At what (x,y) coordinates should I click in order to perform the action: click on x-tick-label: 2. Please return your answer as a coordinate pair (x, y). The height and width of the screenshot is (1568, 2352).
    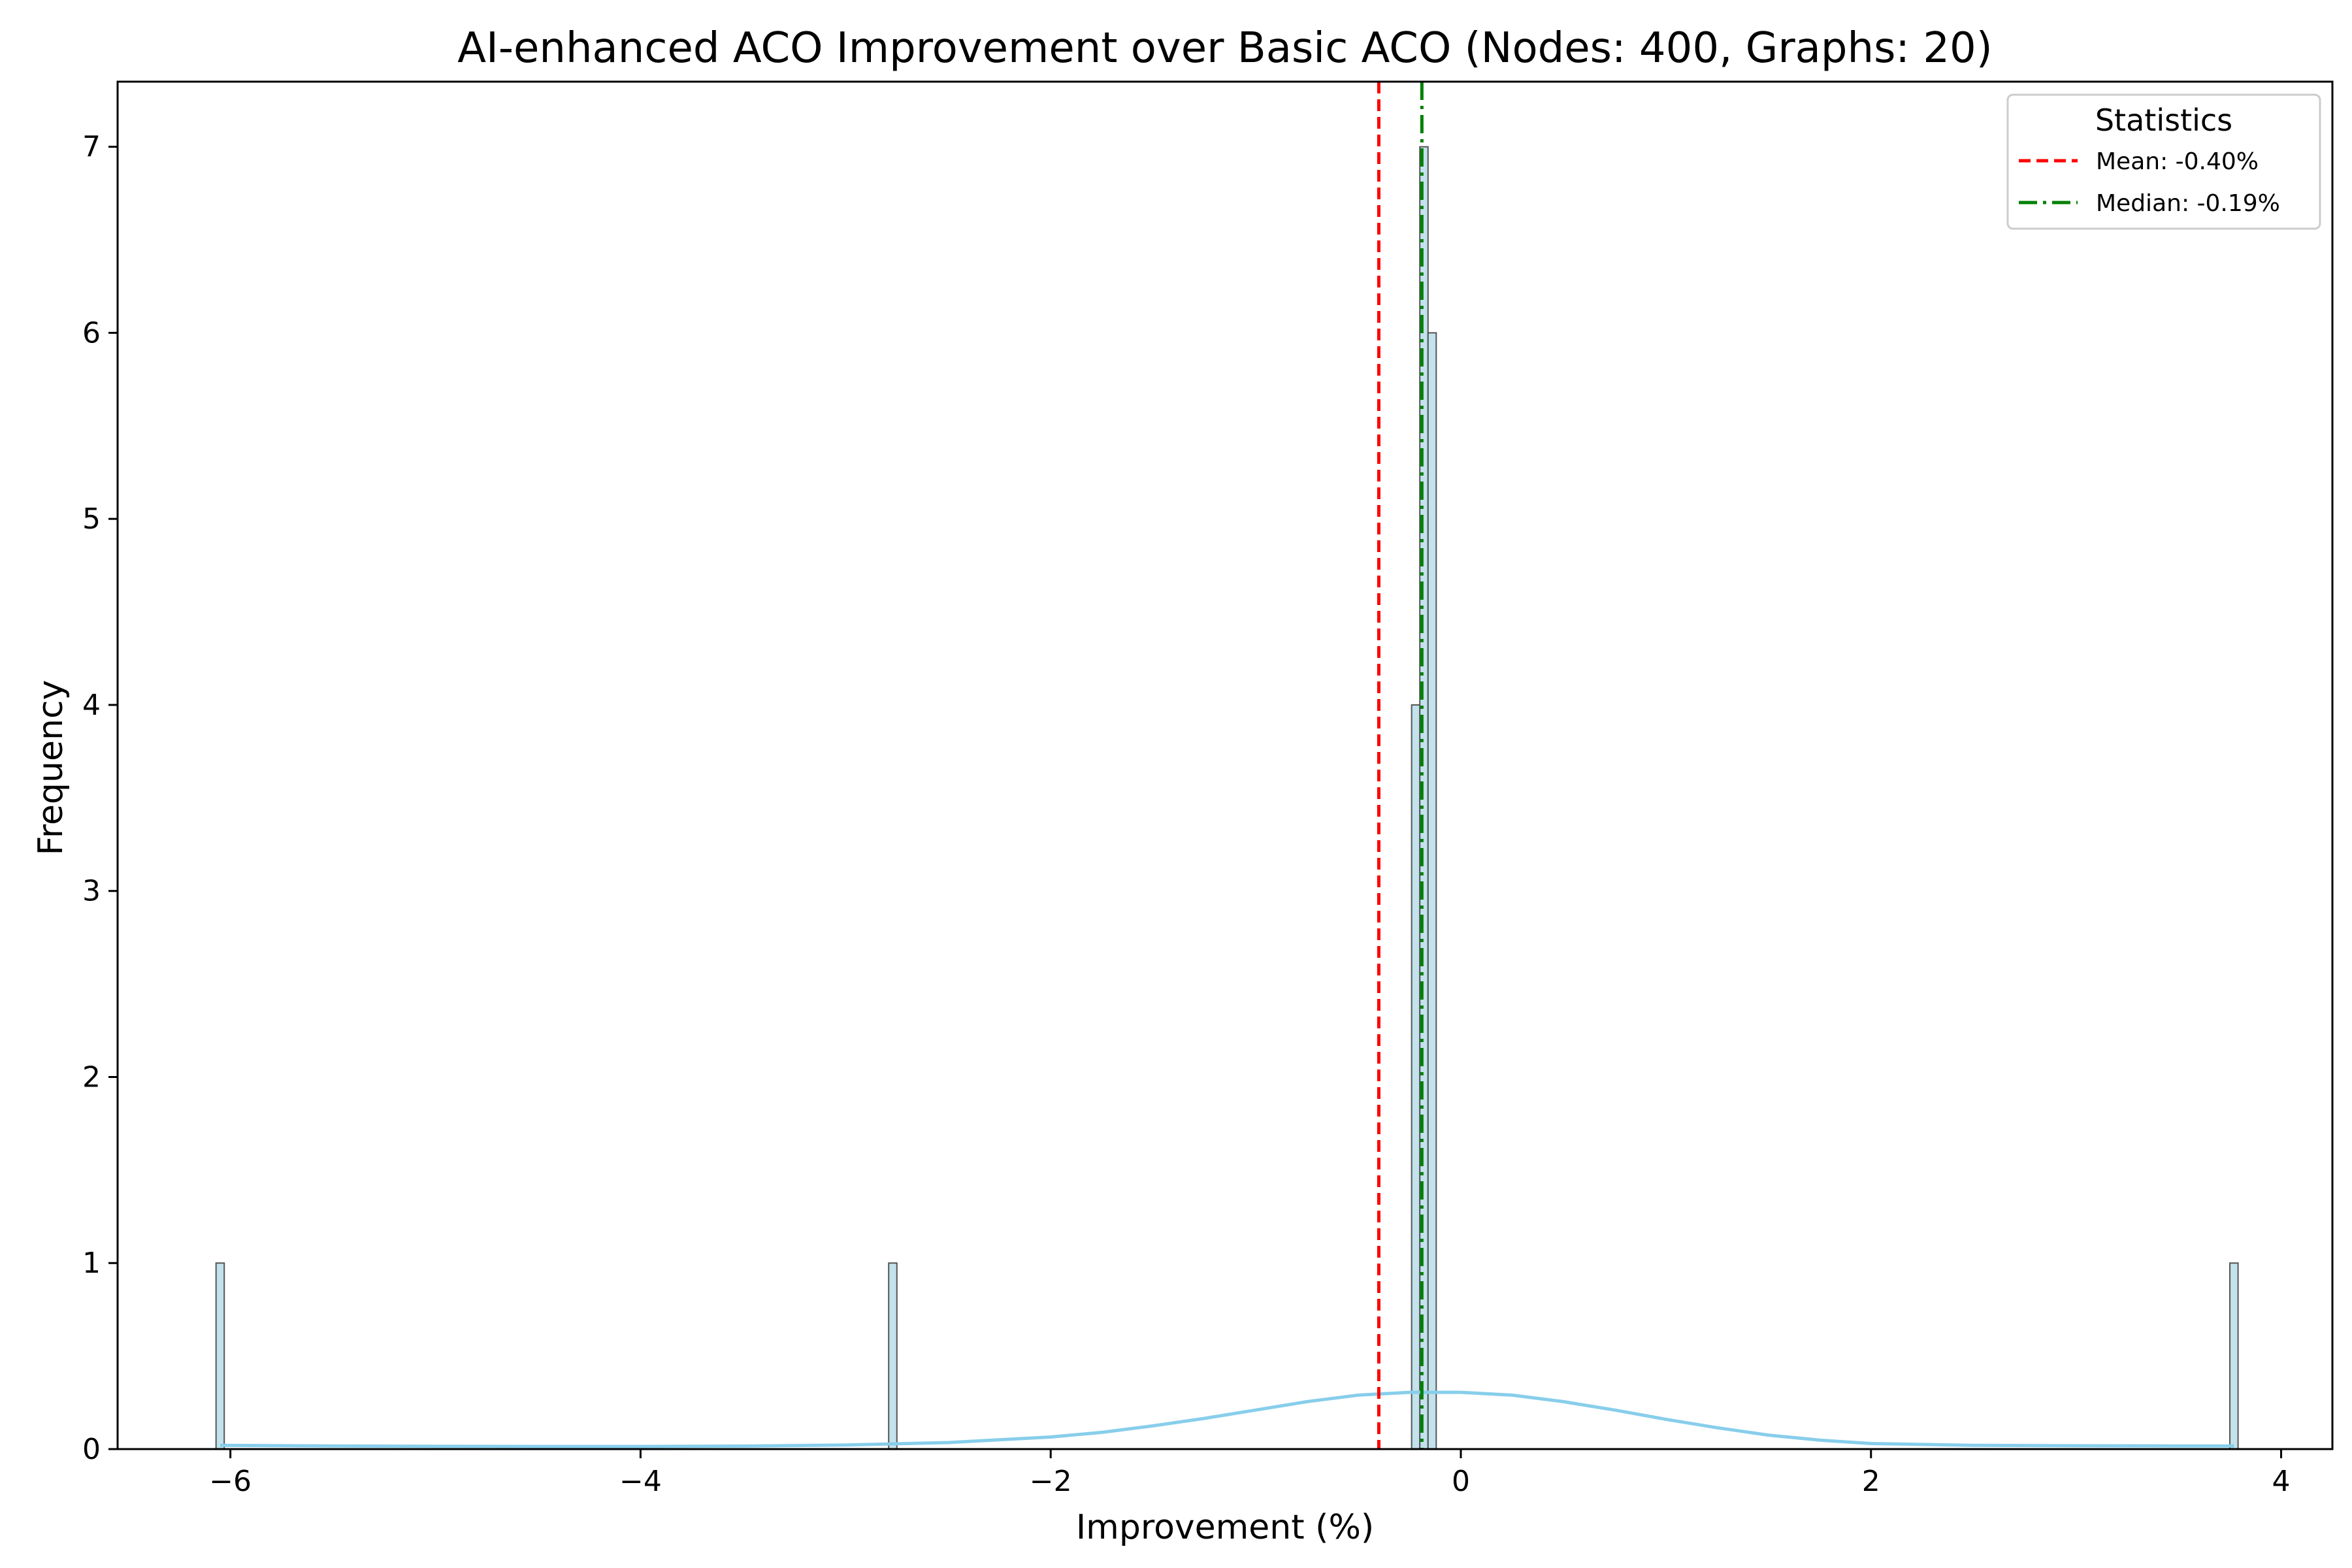
    Looking at the image, I should click on (1871, 1481).